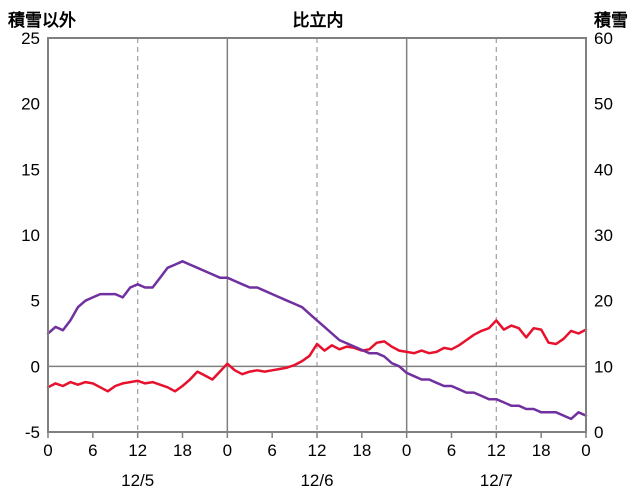  Describe the element at coordinates (30, 235) in the screenshot. I see `left-axis-tick-label: 10` at that location.